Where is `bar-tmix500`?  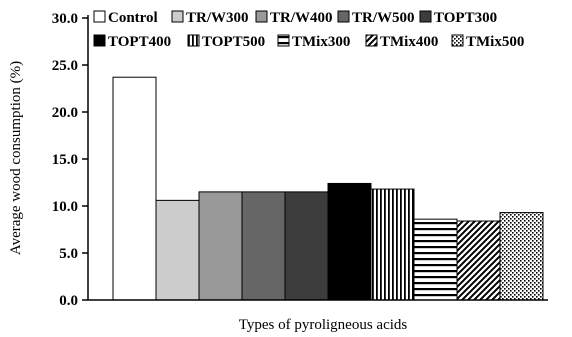
bar-tmix500 is located at coordinates (521, 256).